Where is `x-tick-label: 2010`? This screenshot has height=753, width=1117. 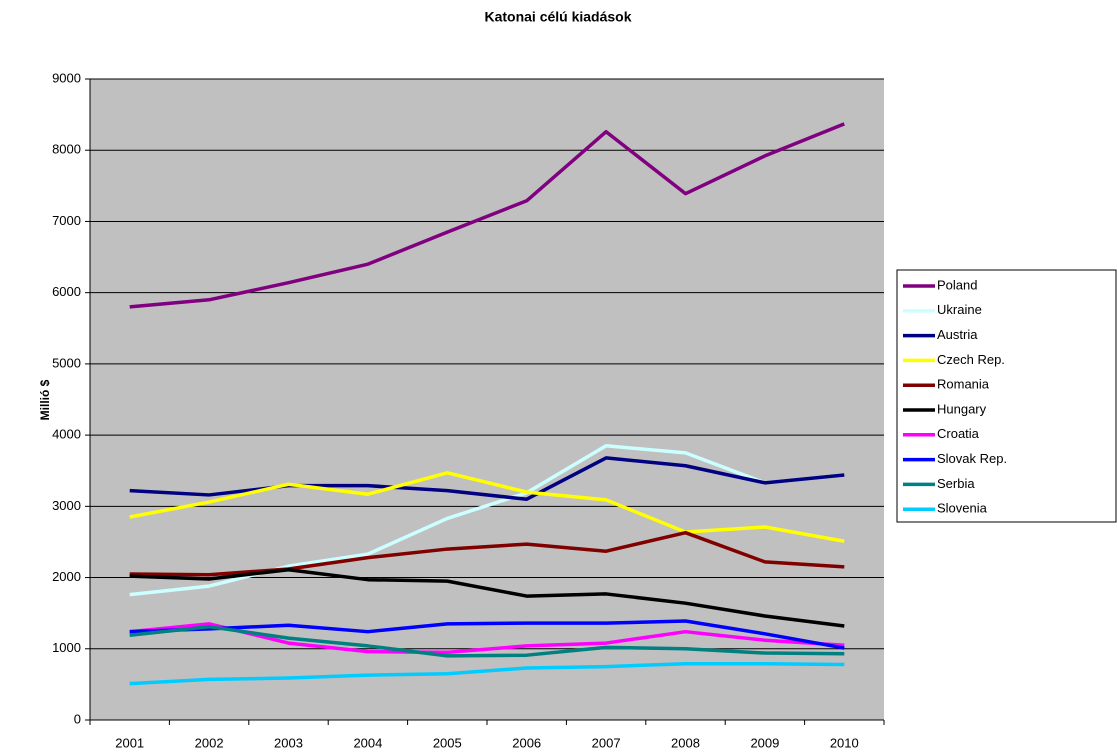
x-tick-label: 2010 is located at coordinates (844, 742).